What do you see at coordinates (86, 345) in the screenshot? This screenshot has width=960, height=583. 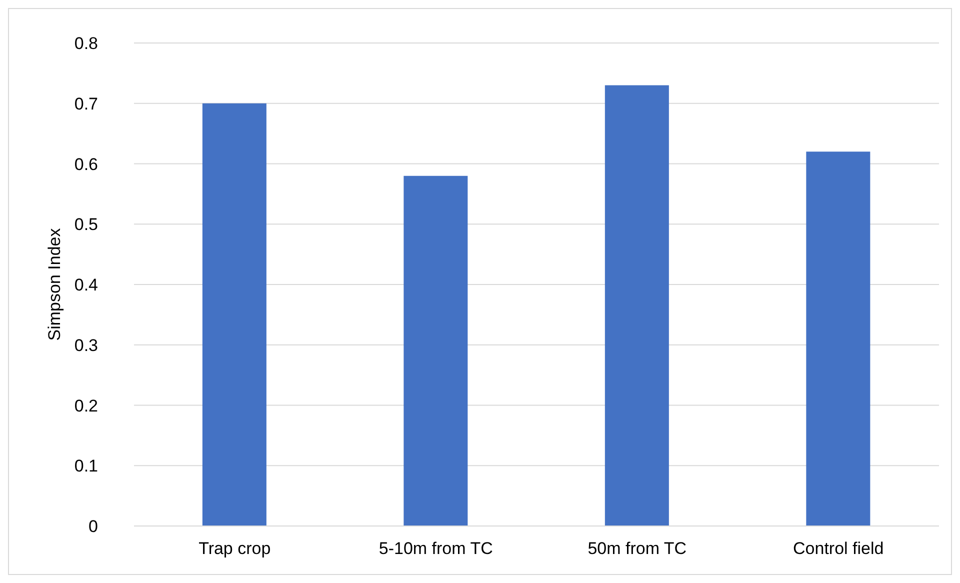 I see `y-tick-label: 0.3` at bounding box center [86, 345].